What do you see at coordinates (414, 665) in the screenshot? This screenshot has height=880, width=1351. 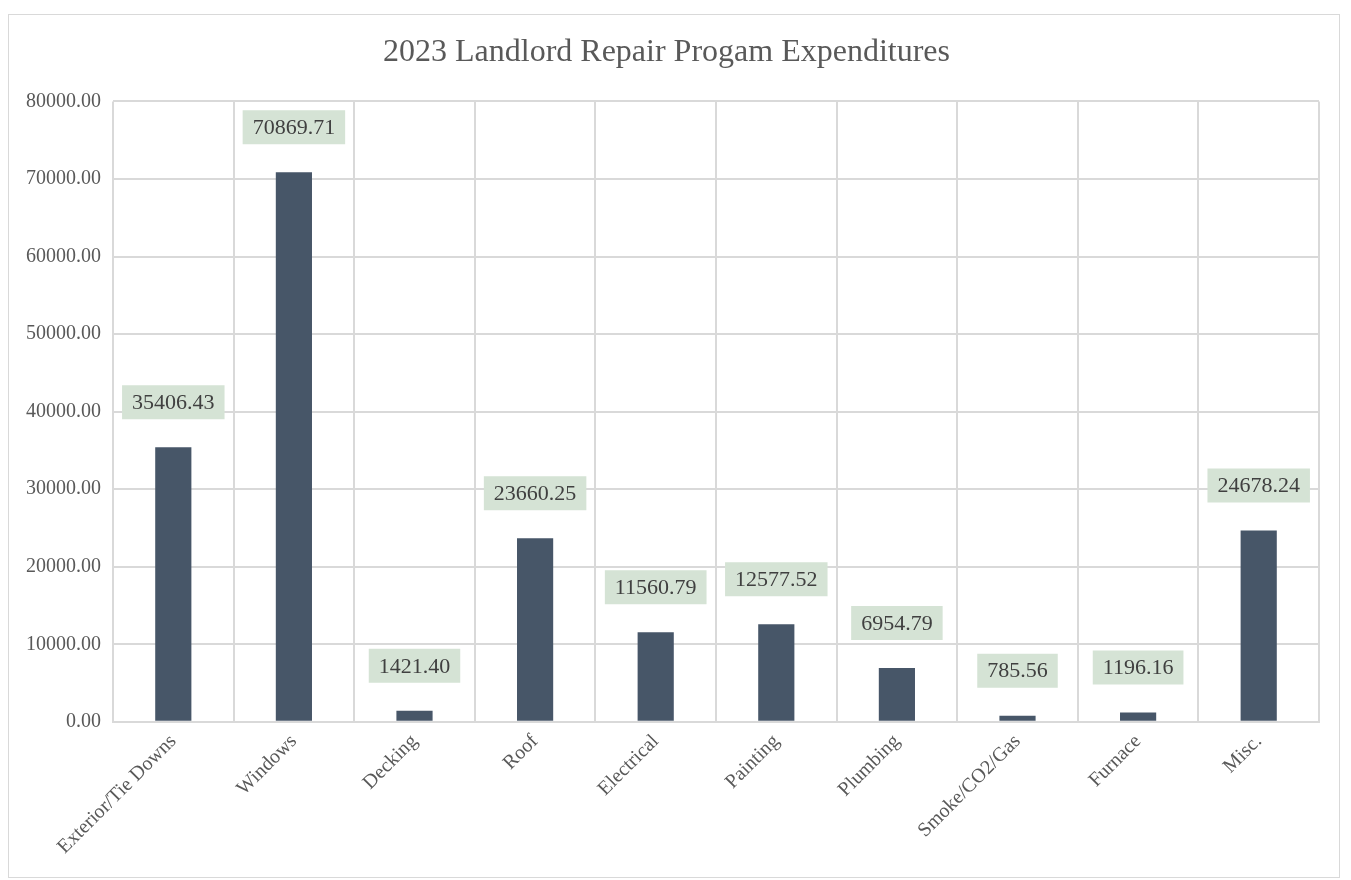 I see `data-label: 1421.40` at bounding box center [414, 665].